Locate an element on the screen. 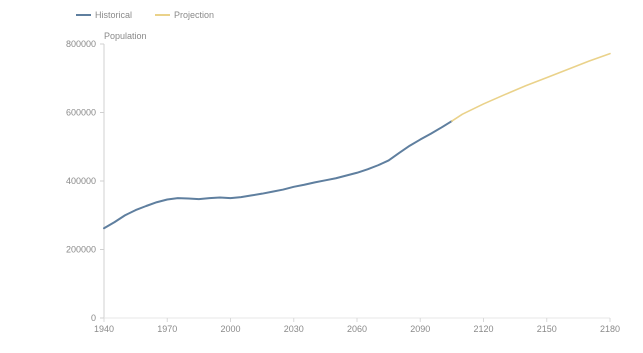 The image size is (643, 353). x-axis-tick-label: 2000 is located at coordinates (230, 329).